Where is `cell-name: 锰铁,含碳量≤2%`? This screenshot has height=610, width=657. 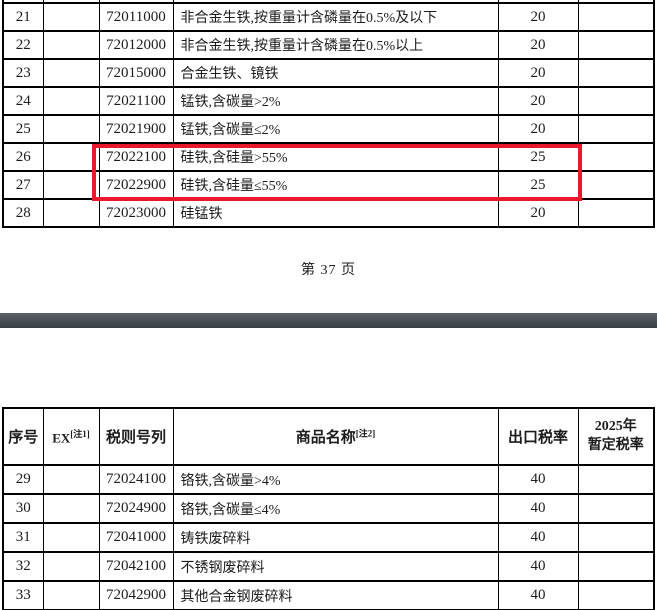
cell-name: 锰铁,含碳量≤2% is located at coordinates (335, 129).